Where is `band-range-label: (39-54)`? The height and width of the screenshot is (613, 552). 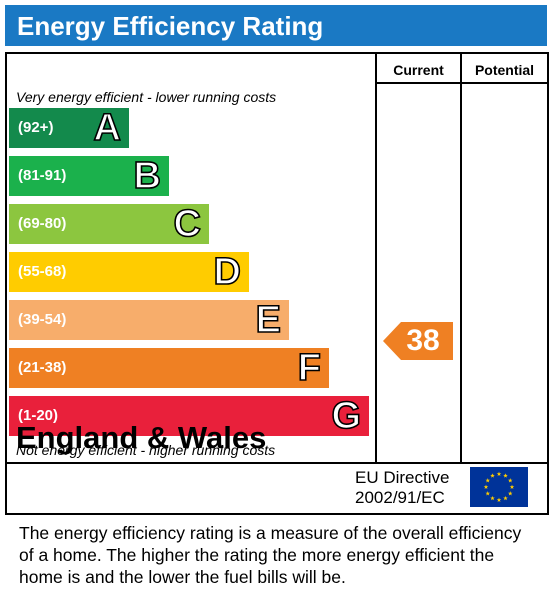 band-range-label: (39-54) is located at coordinates (42, 319).